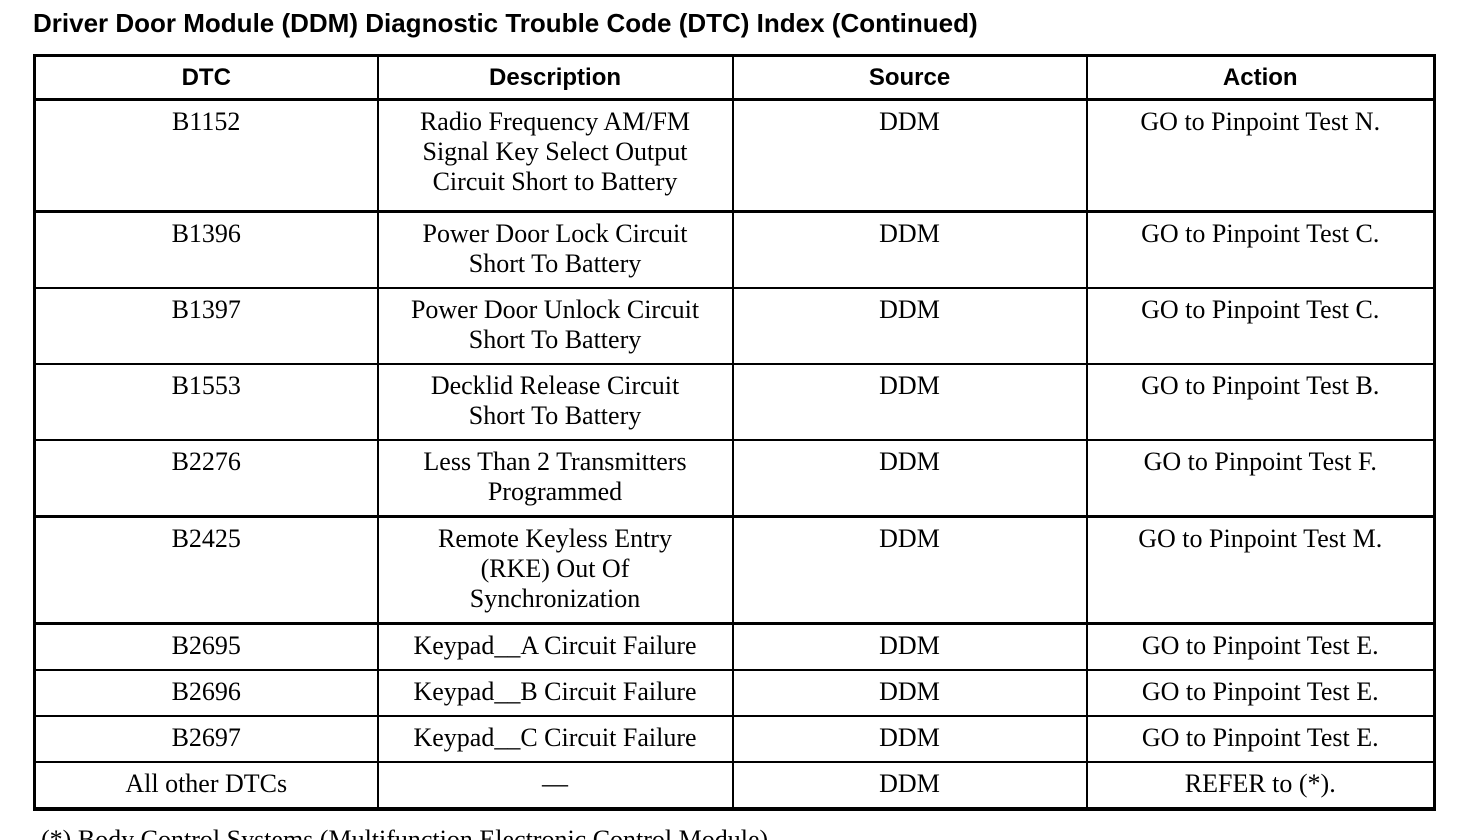 This screenshot has width=1472, height=840. What do you see at coordinates (1260, 570) in the screenshot?
I see `action-cell: GO to Pinpoint Test M.` at bounding box center [1260, 570].